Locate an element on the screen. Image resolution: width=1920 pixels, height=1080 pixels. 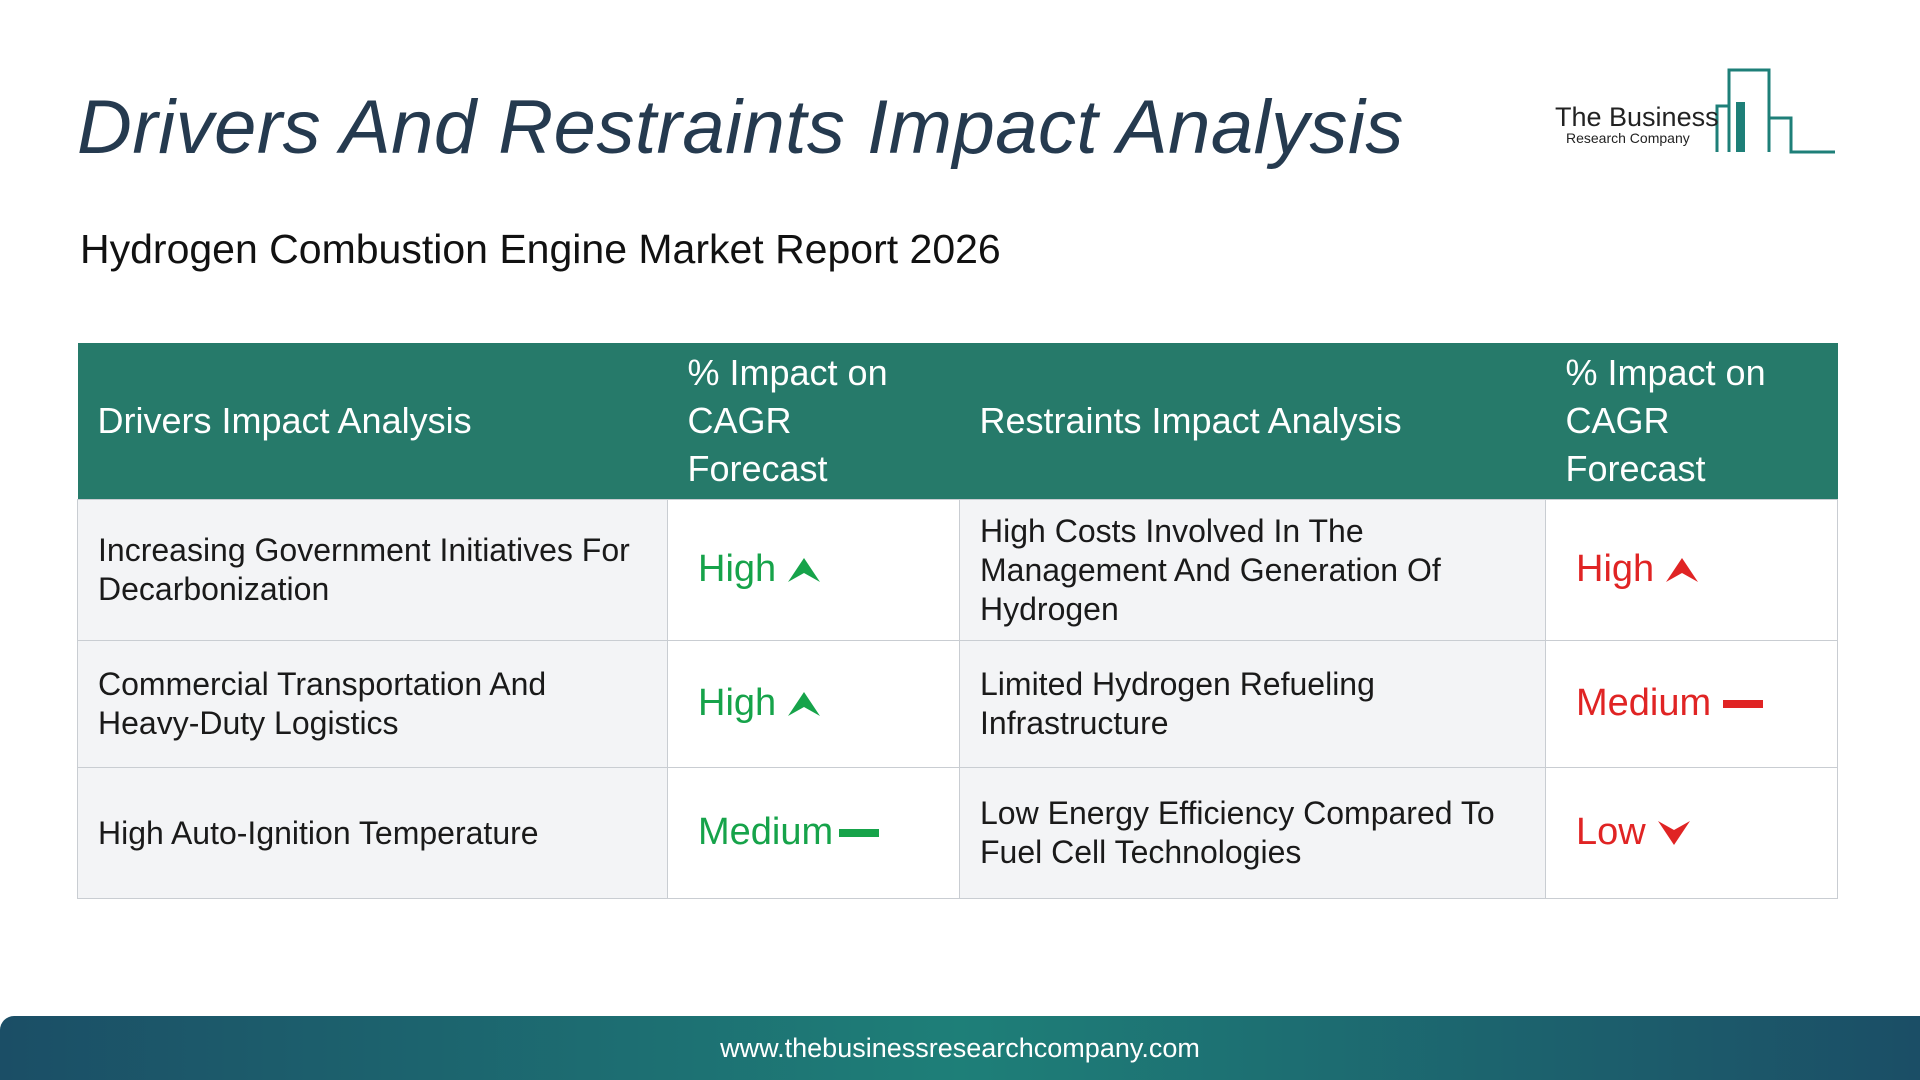
arrow-down-icon is located at coordinates (1673, 832).